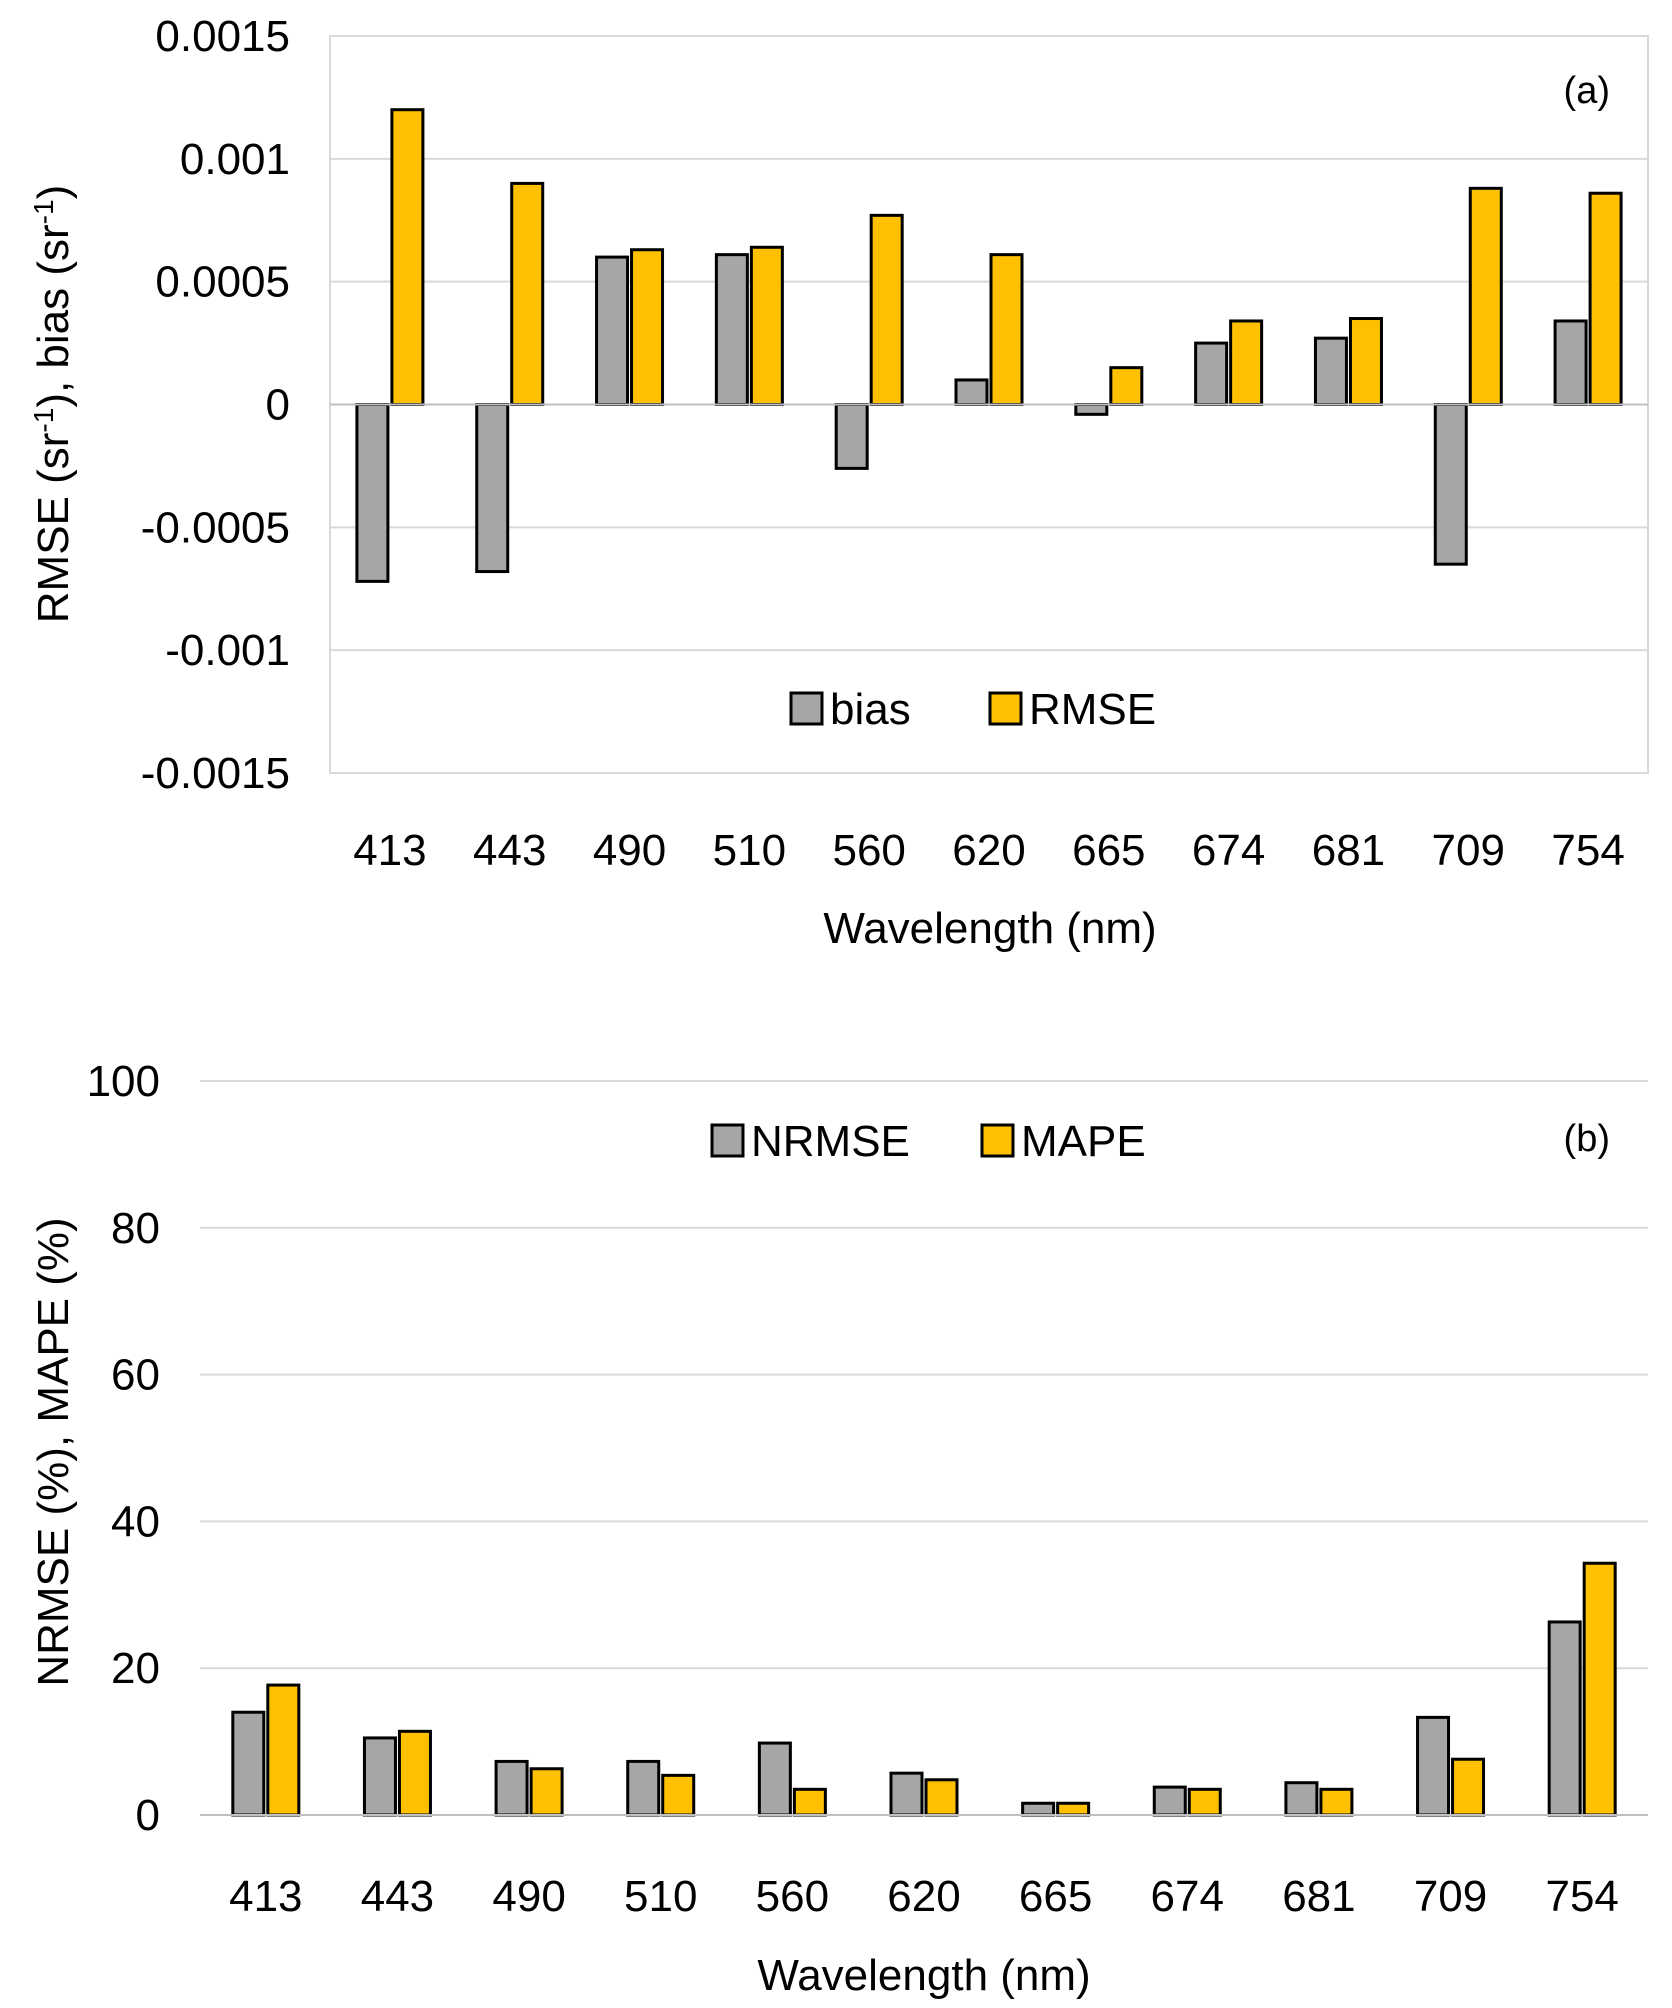 Image resolution: width=1672 pixels, height=2008 pixels. Describe the element at coordinates (868, 850) in the screenshot. I see `x-tick-label-a-560: 560` at that location.